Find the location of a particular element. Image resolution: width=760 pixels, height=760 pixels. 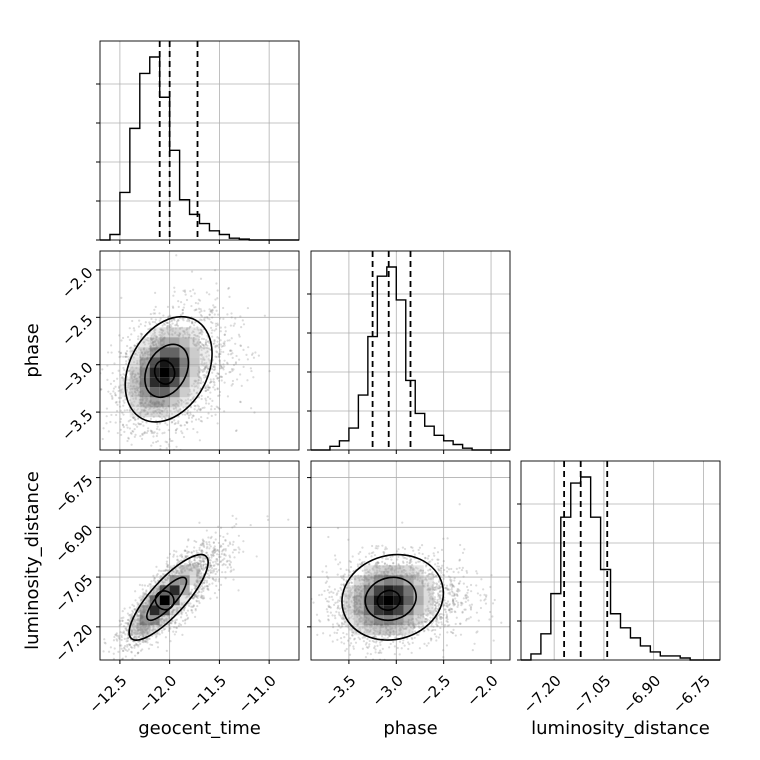

y-tick-label-luminosity-distance: −7.20 is located at coordinates (73, 643).